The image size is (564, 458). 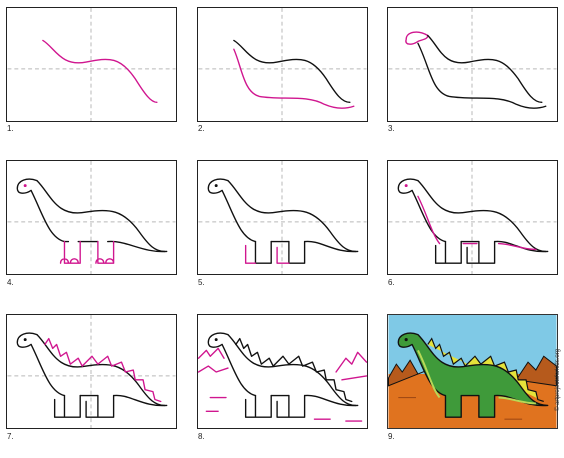 I want to click on far-legs, so click(x=267, y=254).